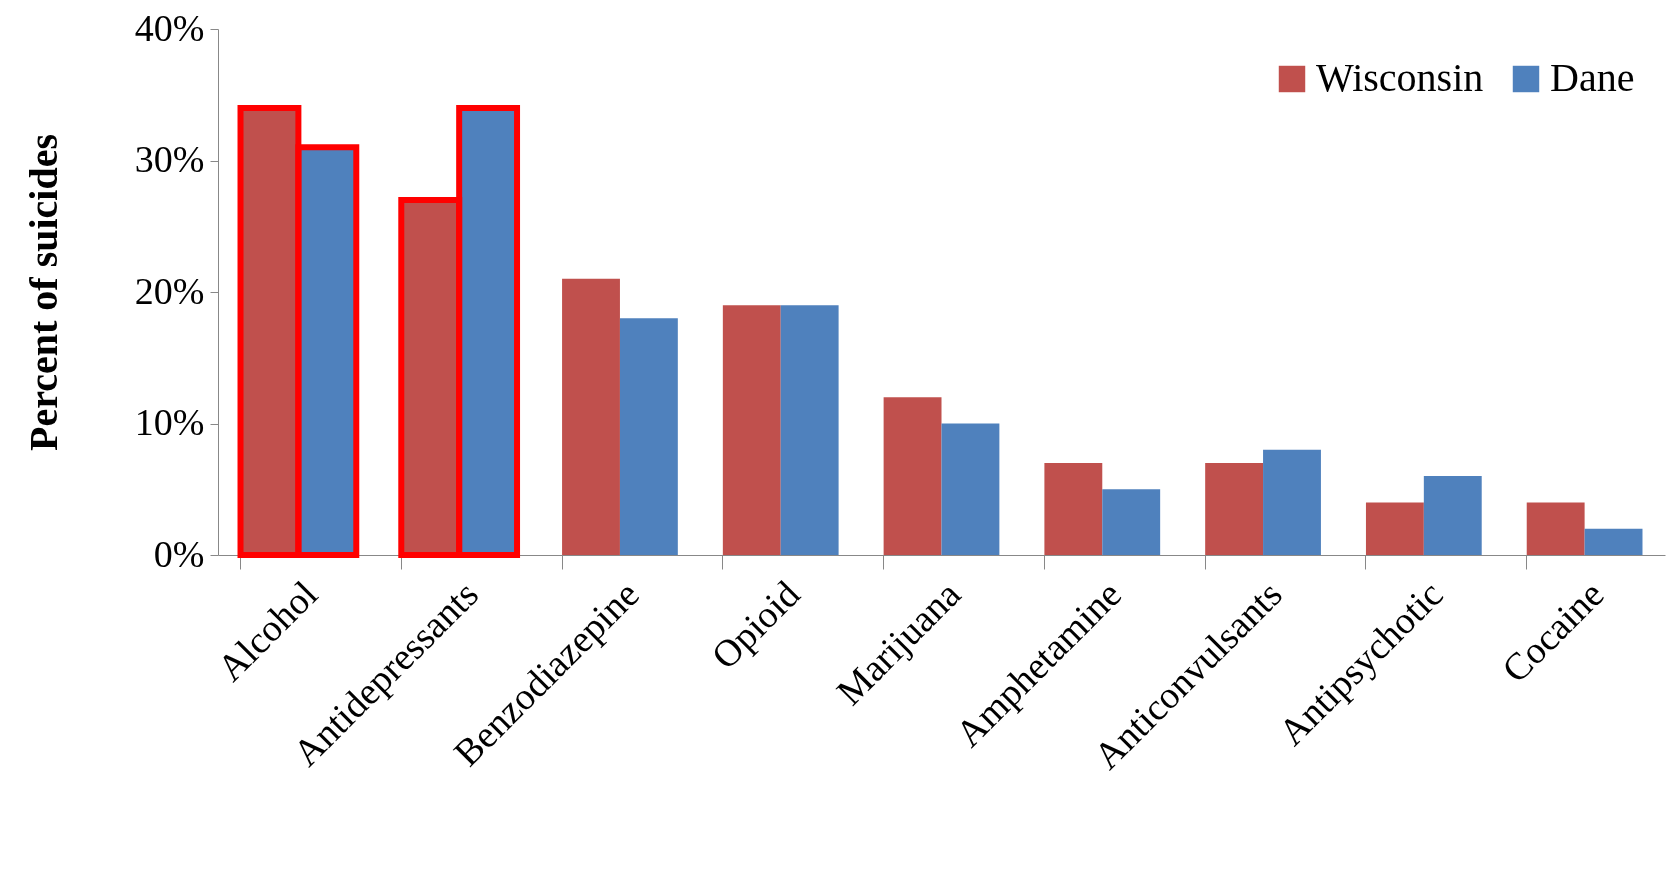 The height and width of the screenshot is (876, 1667). I want to click on y-tick-label: 30%, so click(169, 159).